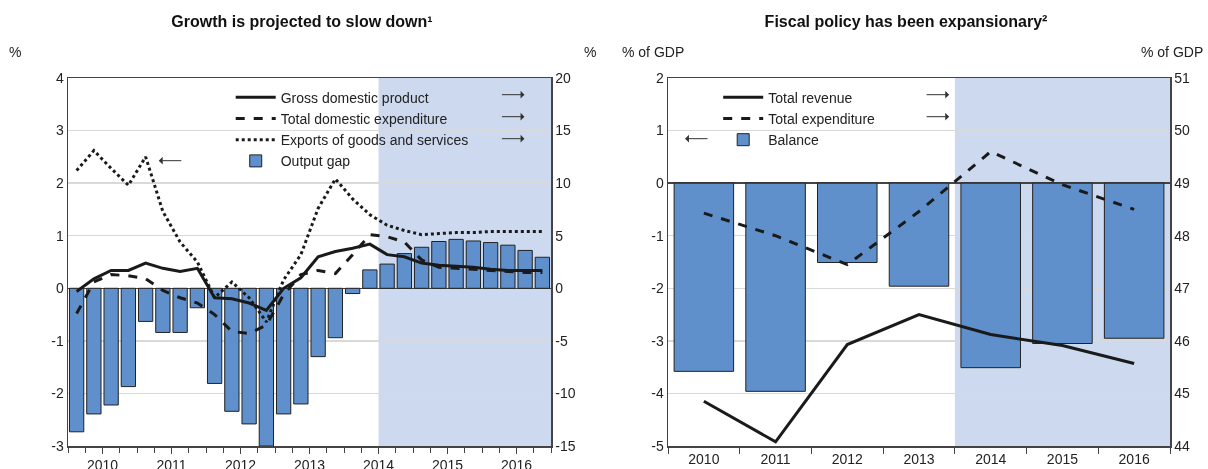  I want to click on x-tick-label: 2010, so click(704, 459).